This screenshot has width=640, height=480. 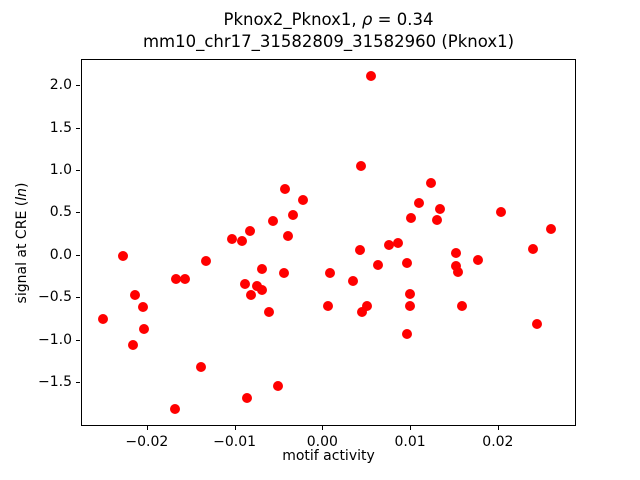 I want to click on y-tick-label: 1.0, so click(x=60, y=170).